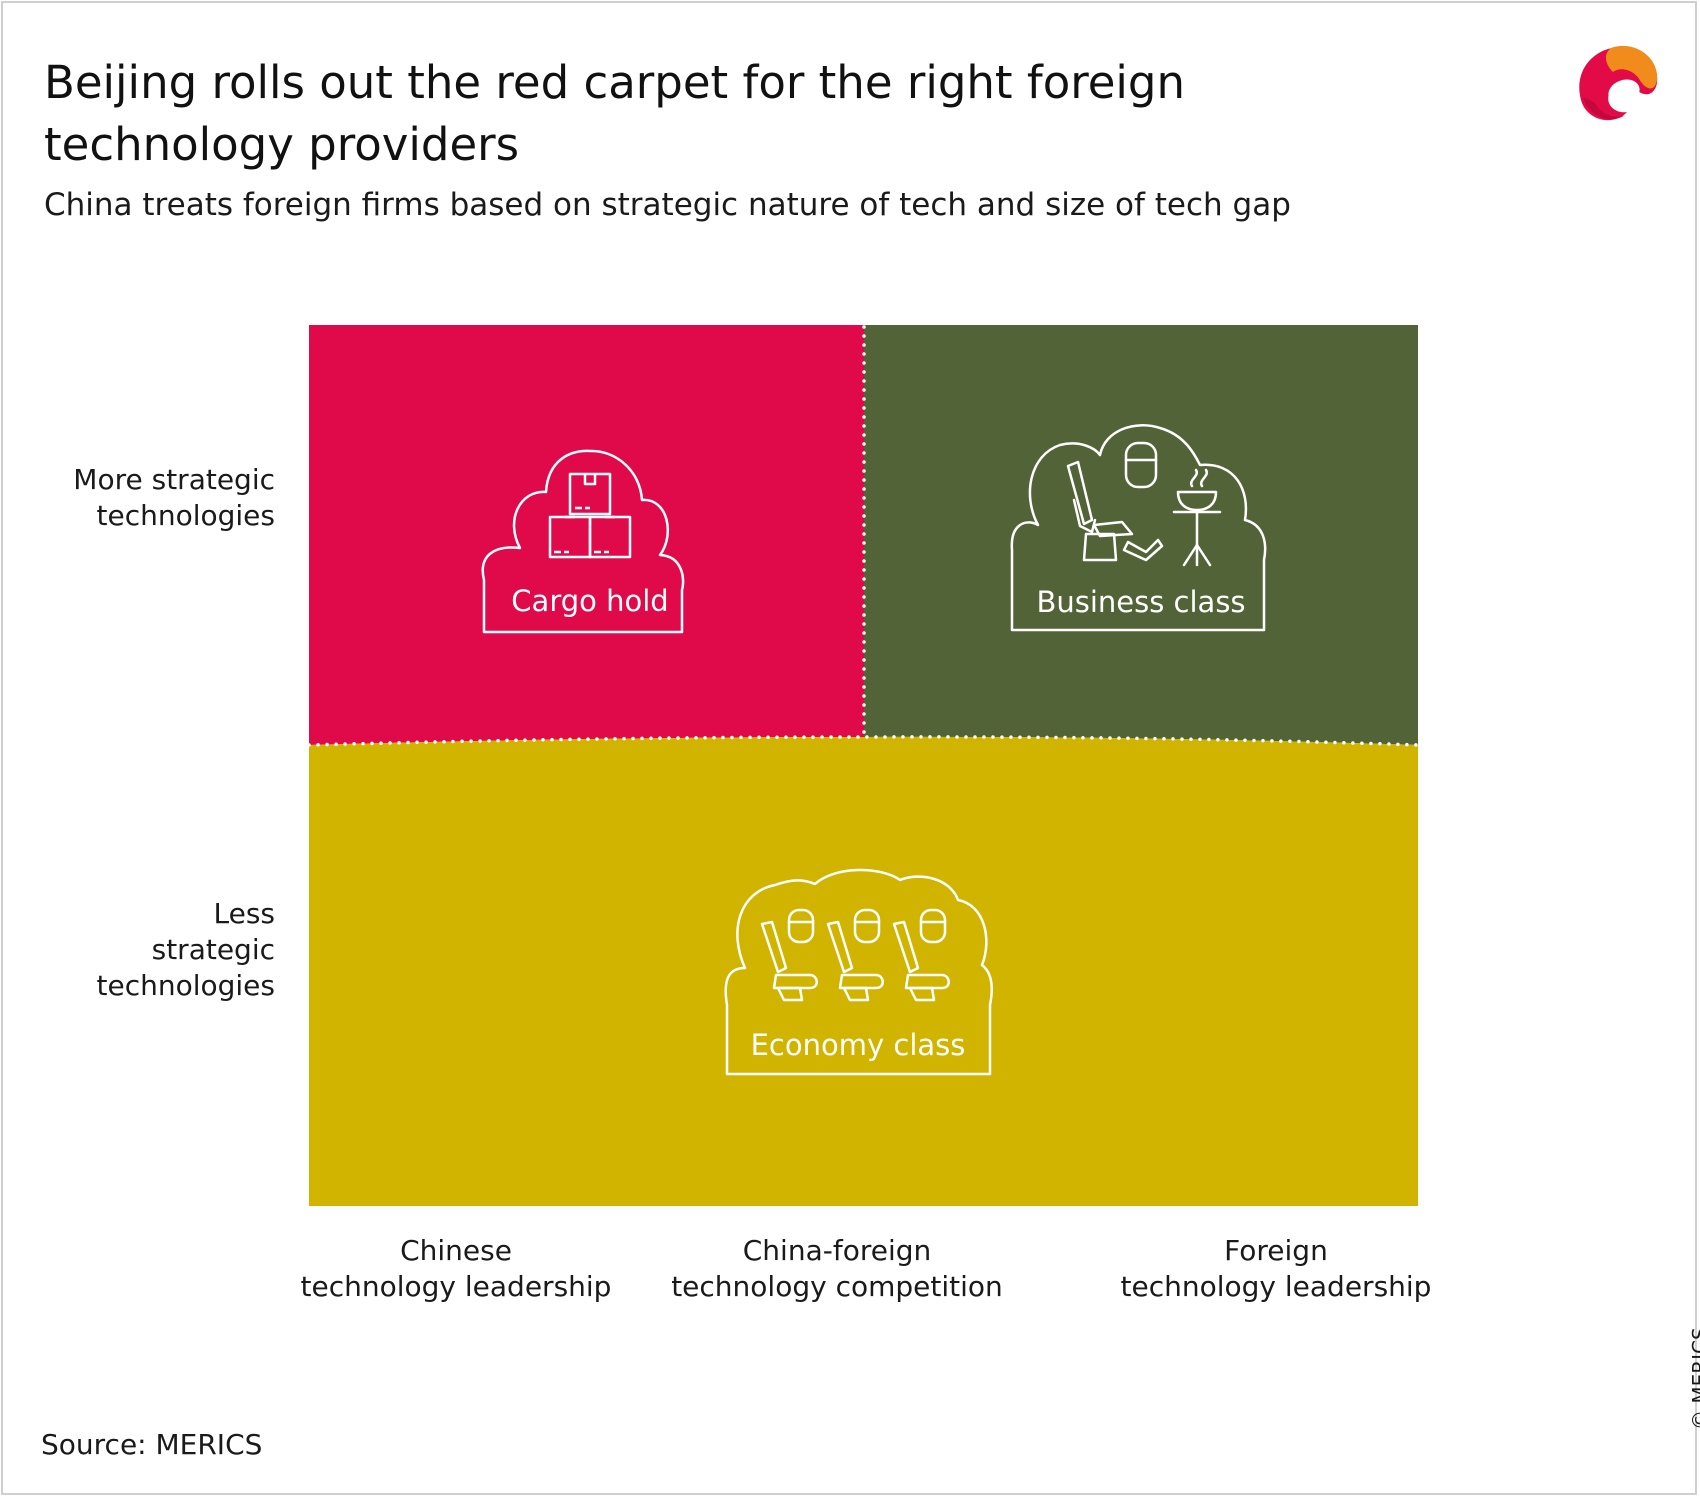 Image resolution: width=1700 pixels, height=1498 pixels. What do you see at coordinates (837, 1268) in the screenshot?
I see `x-axis-label-competition: China-foreign technology competition` at bounding box center [837, 1268].